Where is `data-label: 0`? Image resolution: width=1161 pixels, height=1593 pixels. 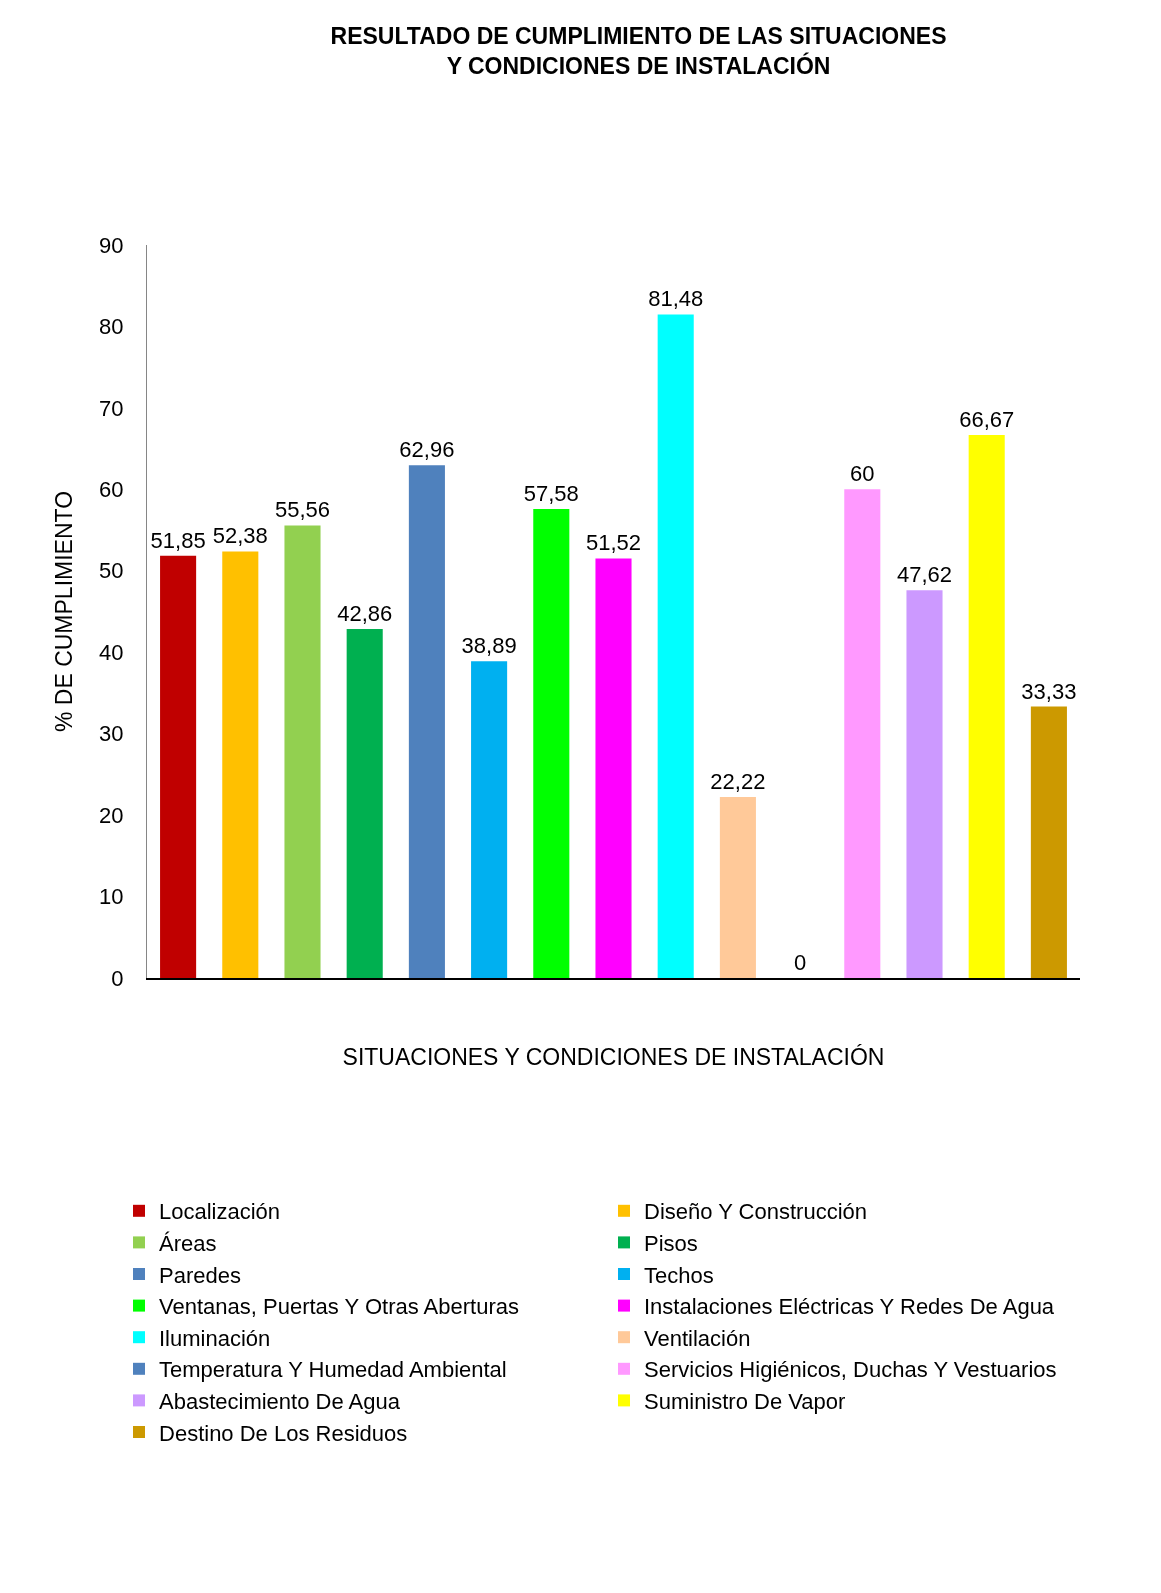 data-label: 0 is located at coordinates (800, 962).